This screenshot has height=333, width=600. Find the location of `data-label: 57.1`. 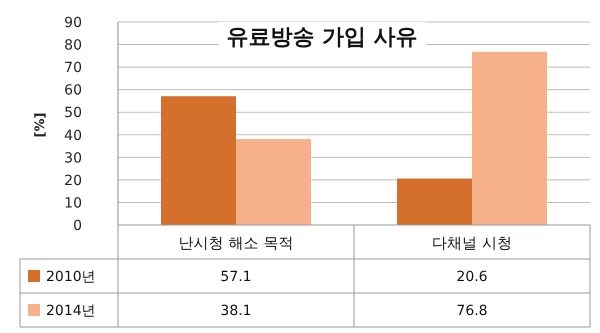

data-label: 57.1 is located at coordinates (236, 277).